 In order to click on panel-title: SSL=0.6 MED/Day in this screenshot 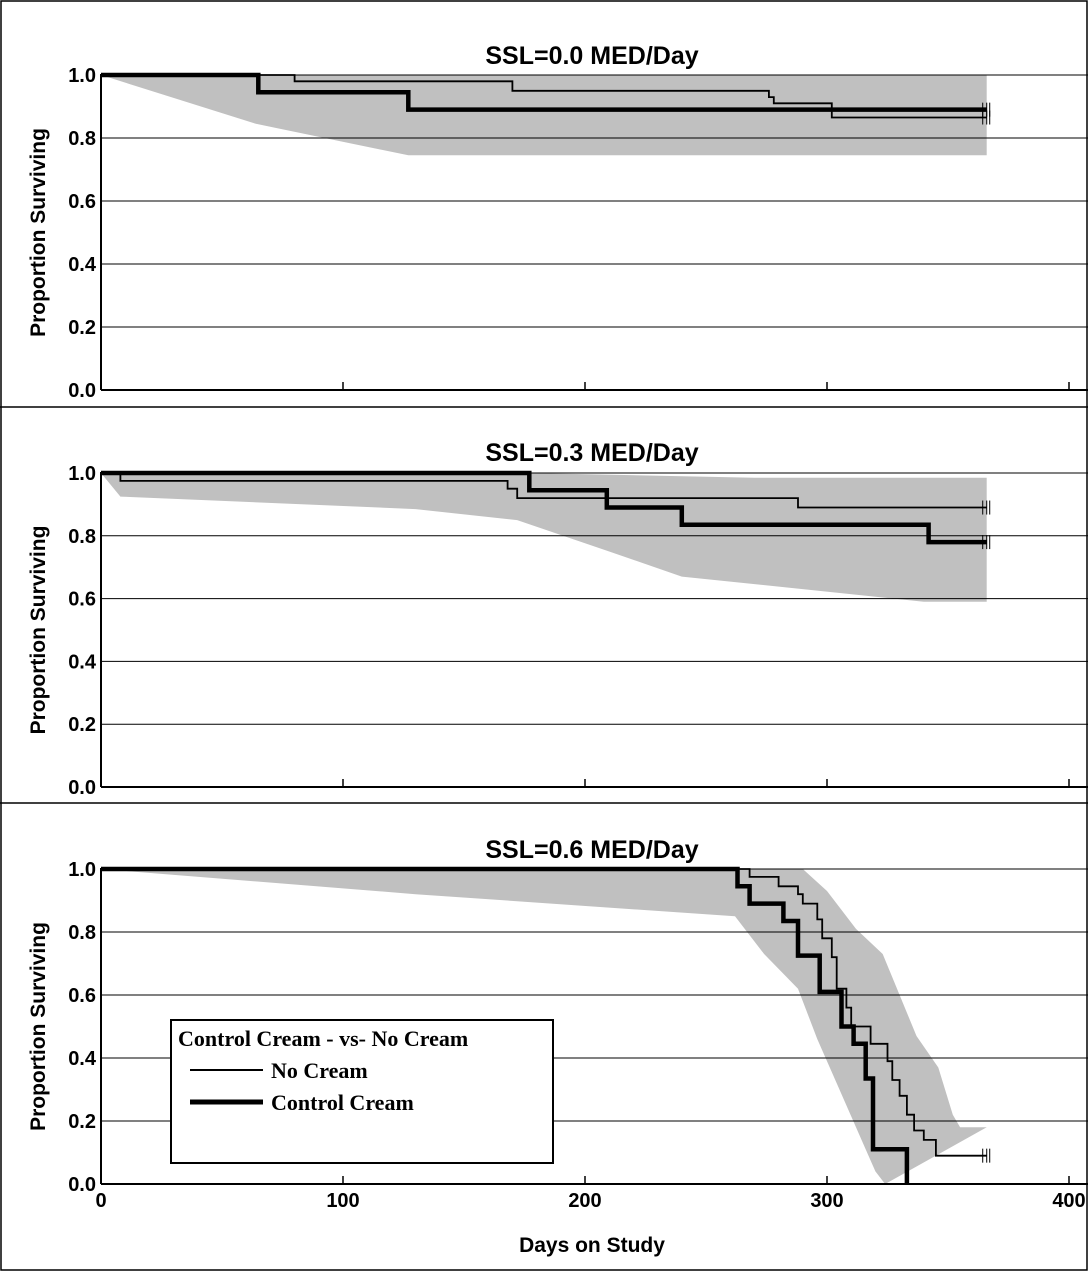, I will do `click(591, 850)`.